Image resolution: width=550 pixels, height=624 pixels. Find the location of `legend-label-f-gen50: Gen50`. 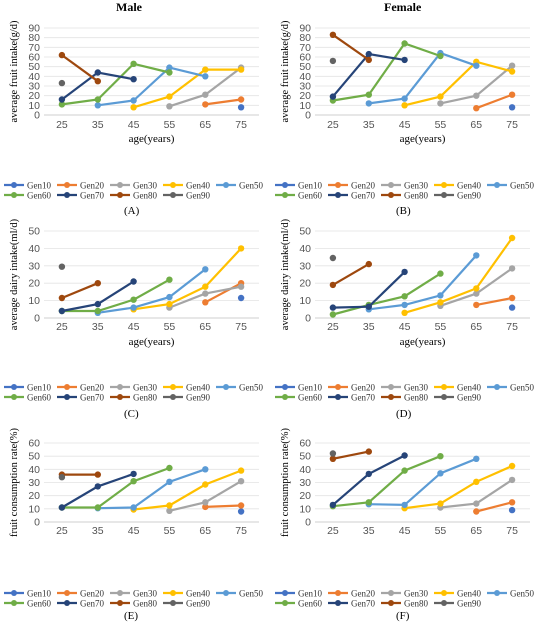

legend-label-f-gen50: Gen50 is located at coordinates (522, 594).